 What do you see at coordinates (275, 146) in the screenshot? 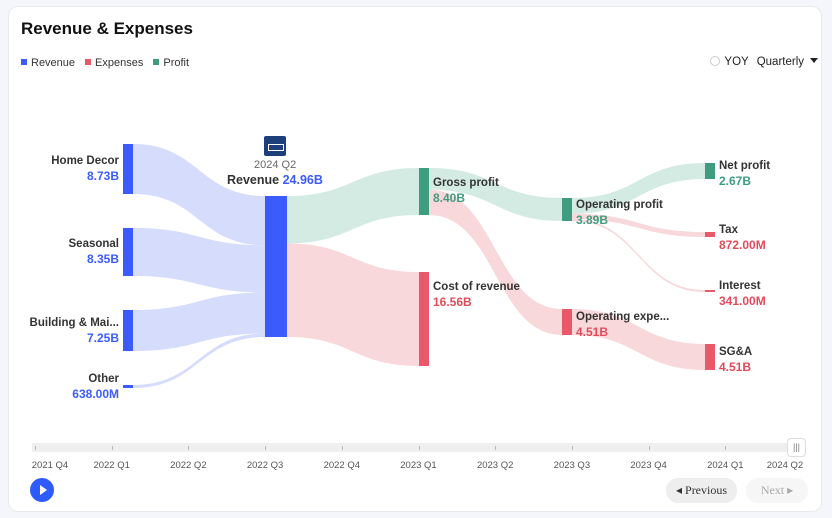
I see `company-logo` at bounding box center [275, 146].